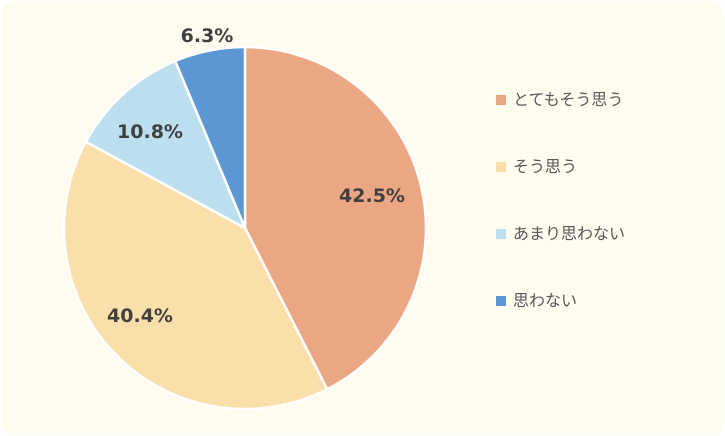 Image resolution: width=725 pixels, height=436 pixels. I want to click on data-label-2: 40.4%, so click(140, 316).